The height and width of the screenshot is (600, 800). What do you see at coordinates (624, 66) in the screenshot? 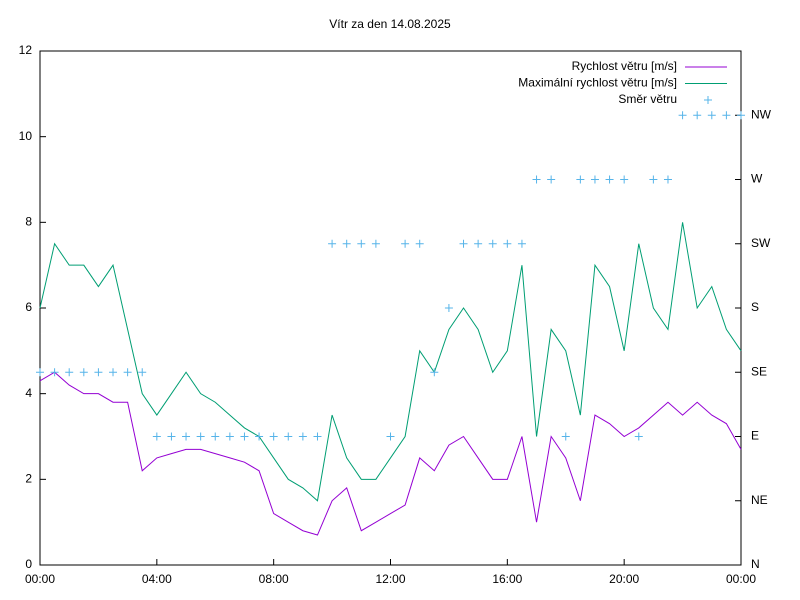
I see `legend-label: Rychlost větru [m/s]` at bounding box center [624, 66].